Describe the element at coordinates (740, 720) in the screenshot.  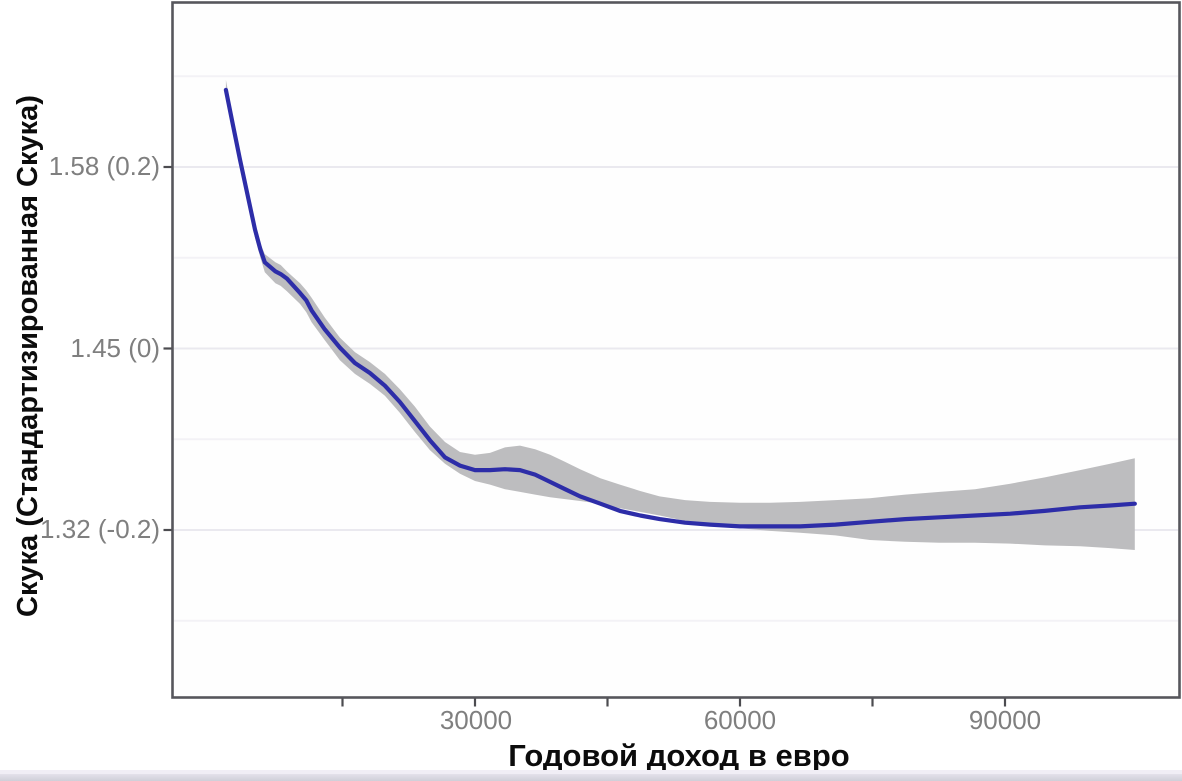
I see `x-tick-label-60000: 60000` at that location.